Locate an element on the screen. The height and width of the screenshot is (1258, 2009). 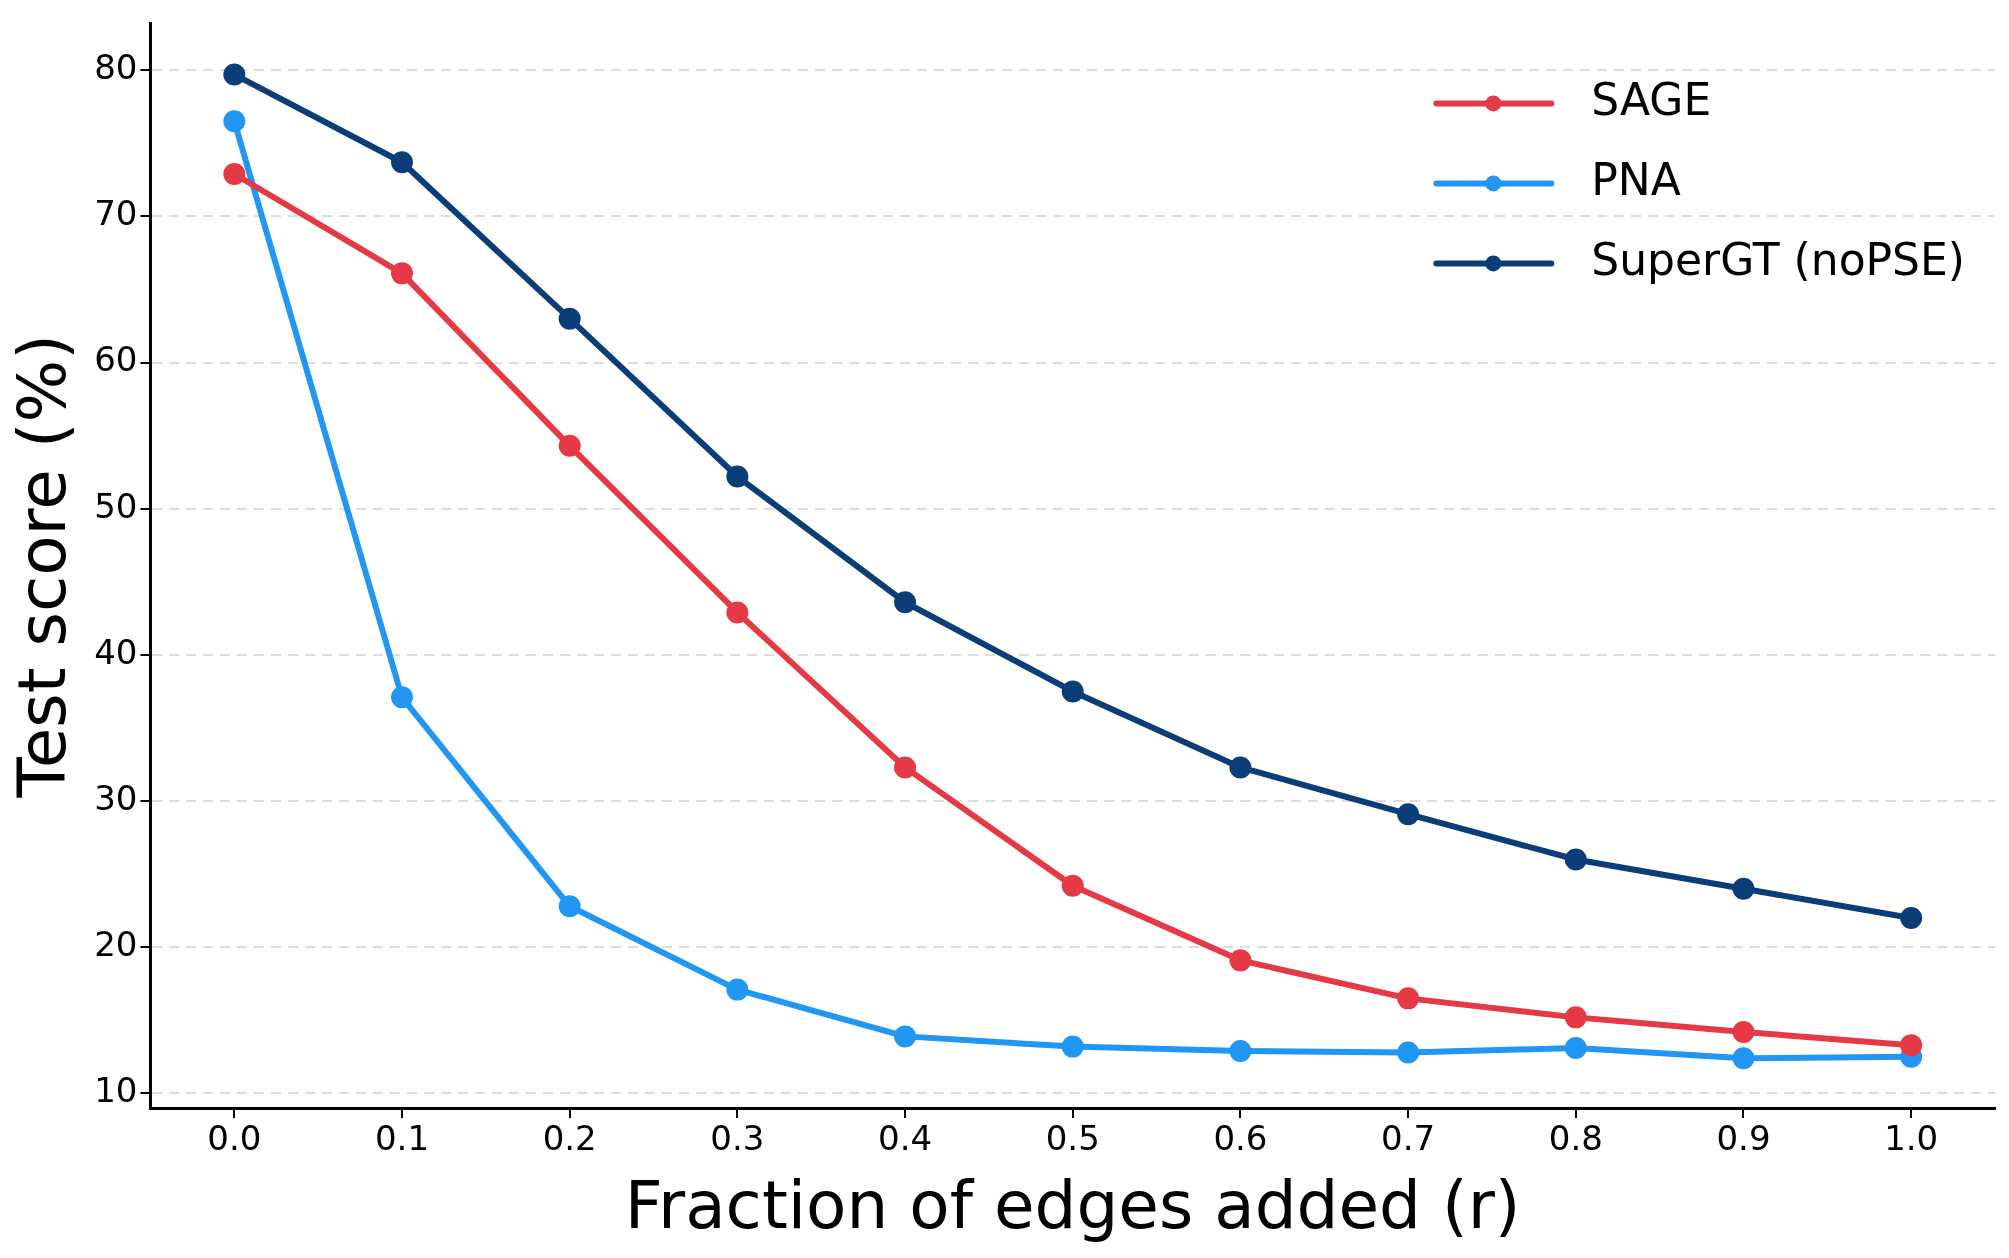
x-tick-label: 0.9 is located at coordinates (1743, 1138).